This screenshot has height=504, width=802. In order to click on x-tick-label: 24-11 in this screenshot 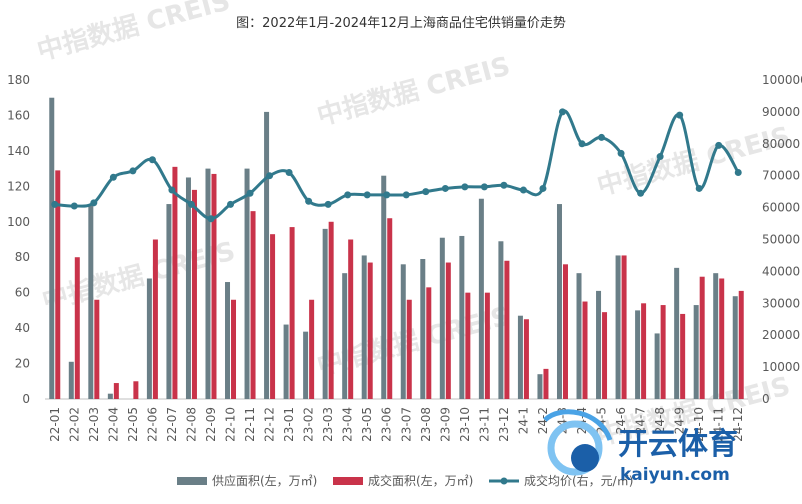, I will do `click(719, 424)`.